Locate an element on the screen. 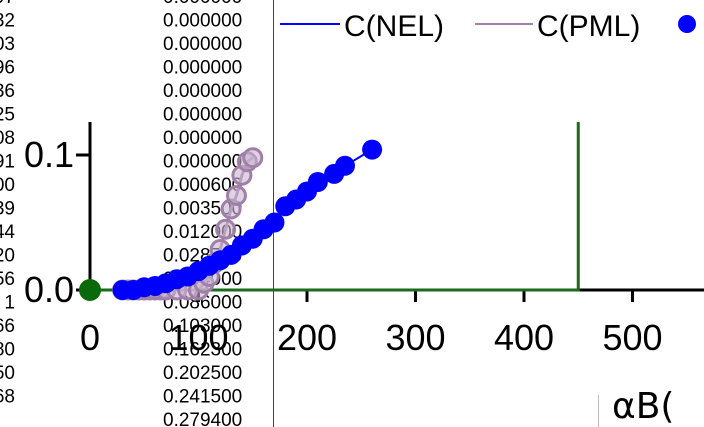 The height and width of the screenshot is (427, 704). x-tick-label: 400 is located at coordinates (524, 337).